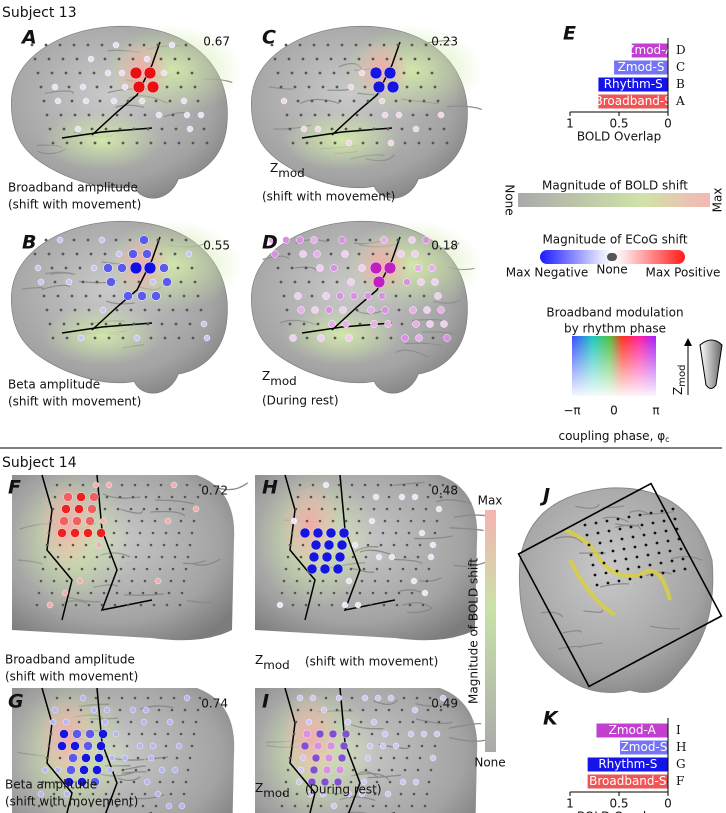  I want to click on panel-caption: (shift with movement), so click(328, 197).